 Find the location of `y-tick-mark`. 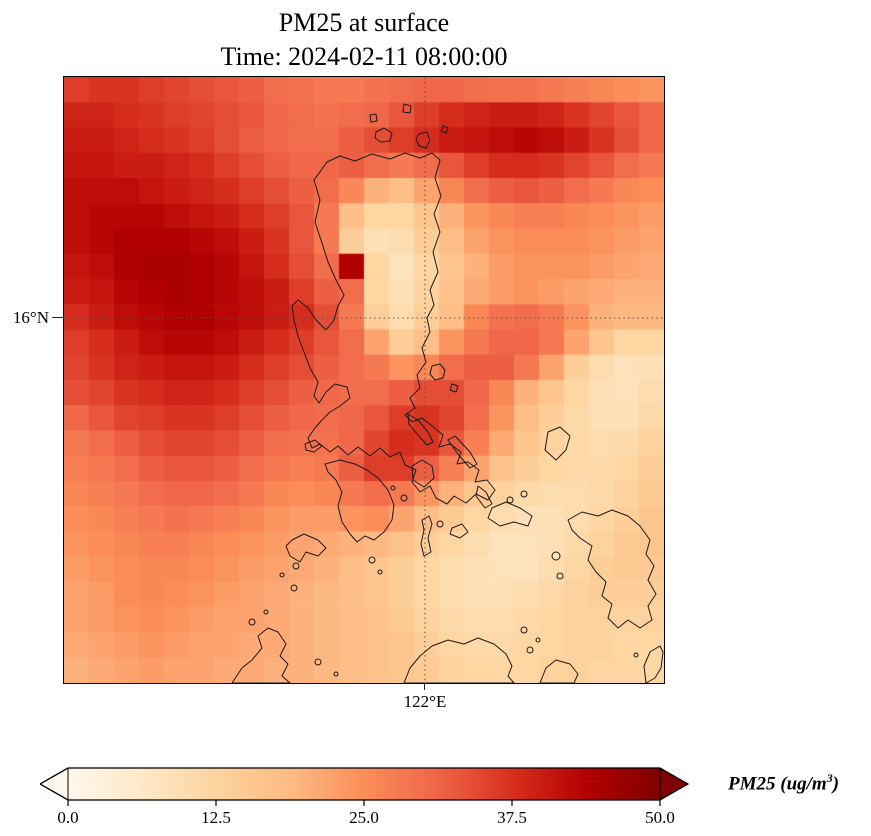

y-tick-mark is located at coordinates (57, 318).